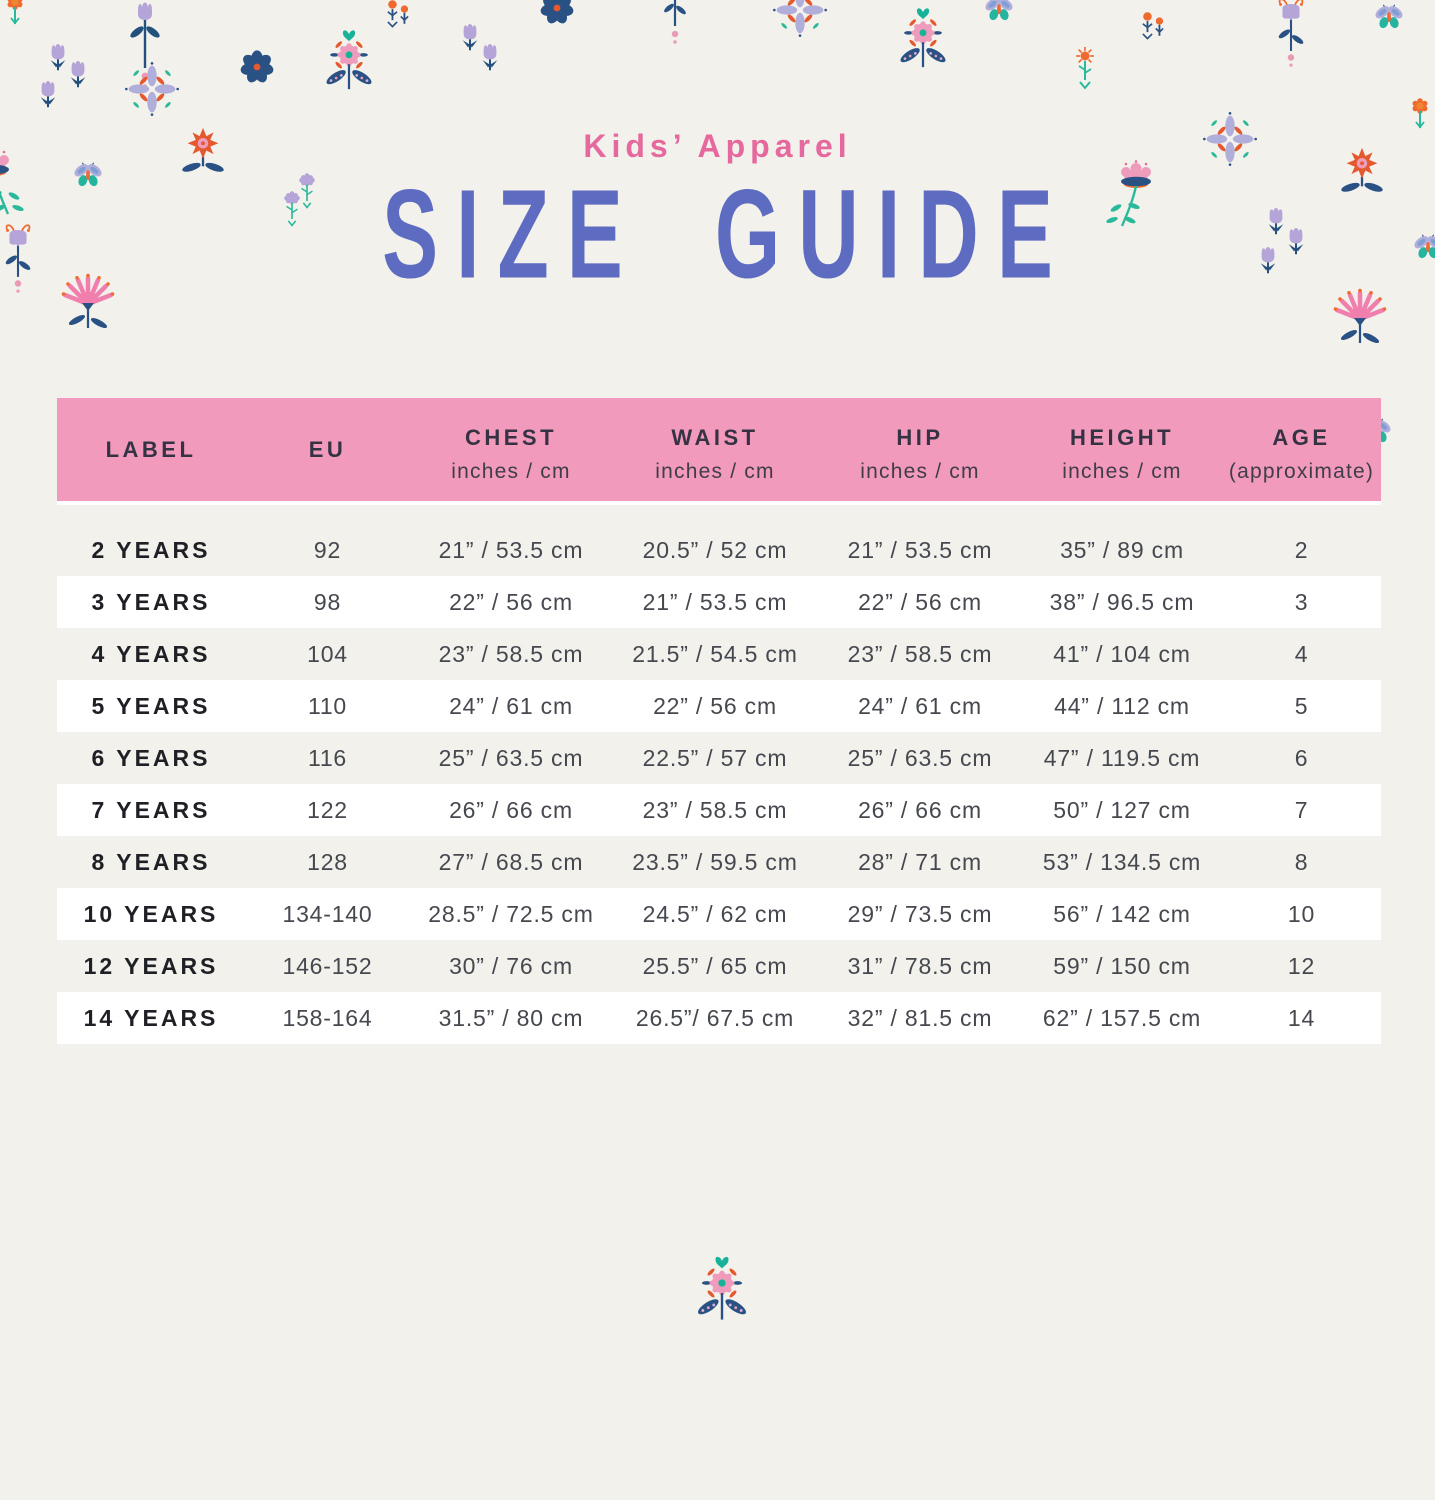  I want to click on cell-chest: 25” / 63.5 cm, so click(511, 757).